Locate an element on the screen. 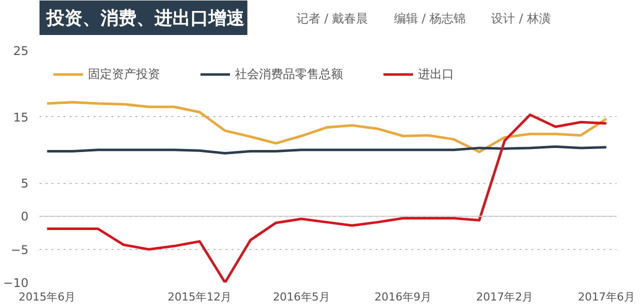 This screenshot has height=306, width=640. y-tick-label: 0 is located at coordinates (24, 217).